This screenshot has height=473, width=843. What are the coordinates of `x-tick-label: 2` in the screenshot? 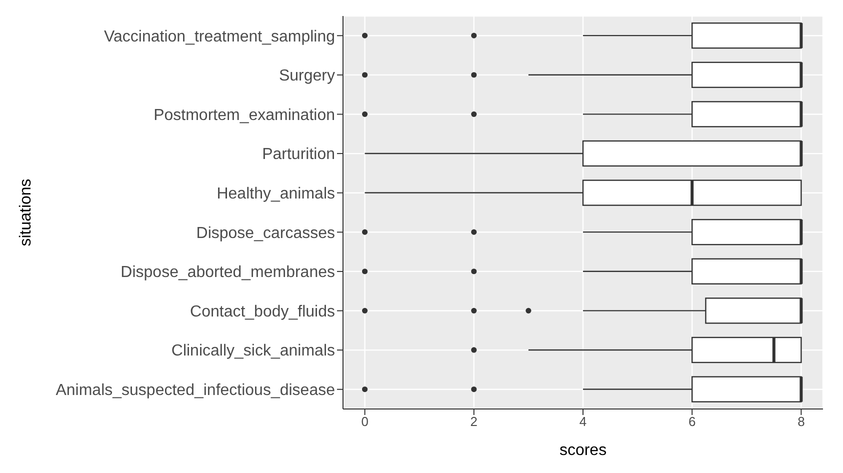 It's located at (474, 422).